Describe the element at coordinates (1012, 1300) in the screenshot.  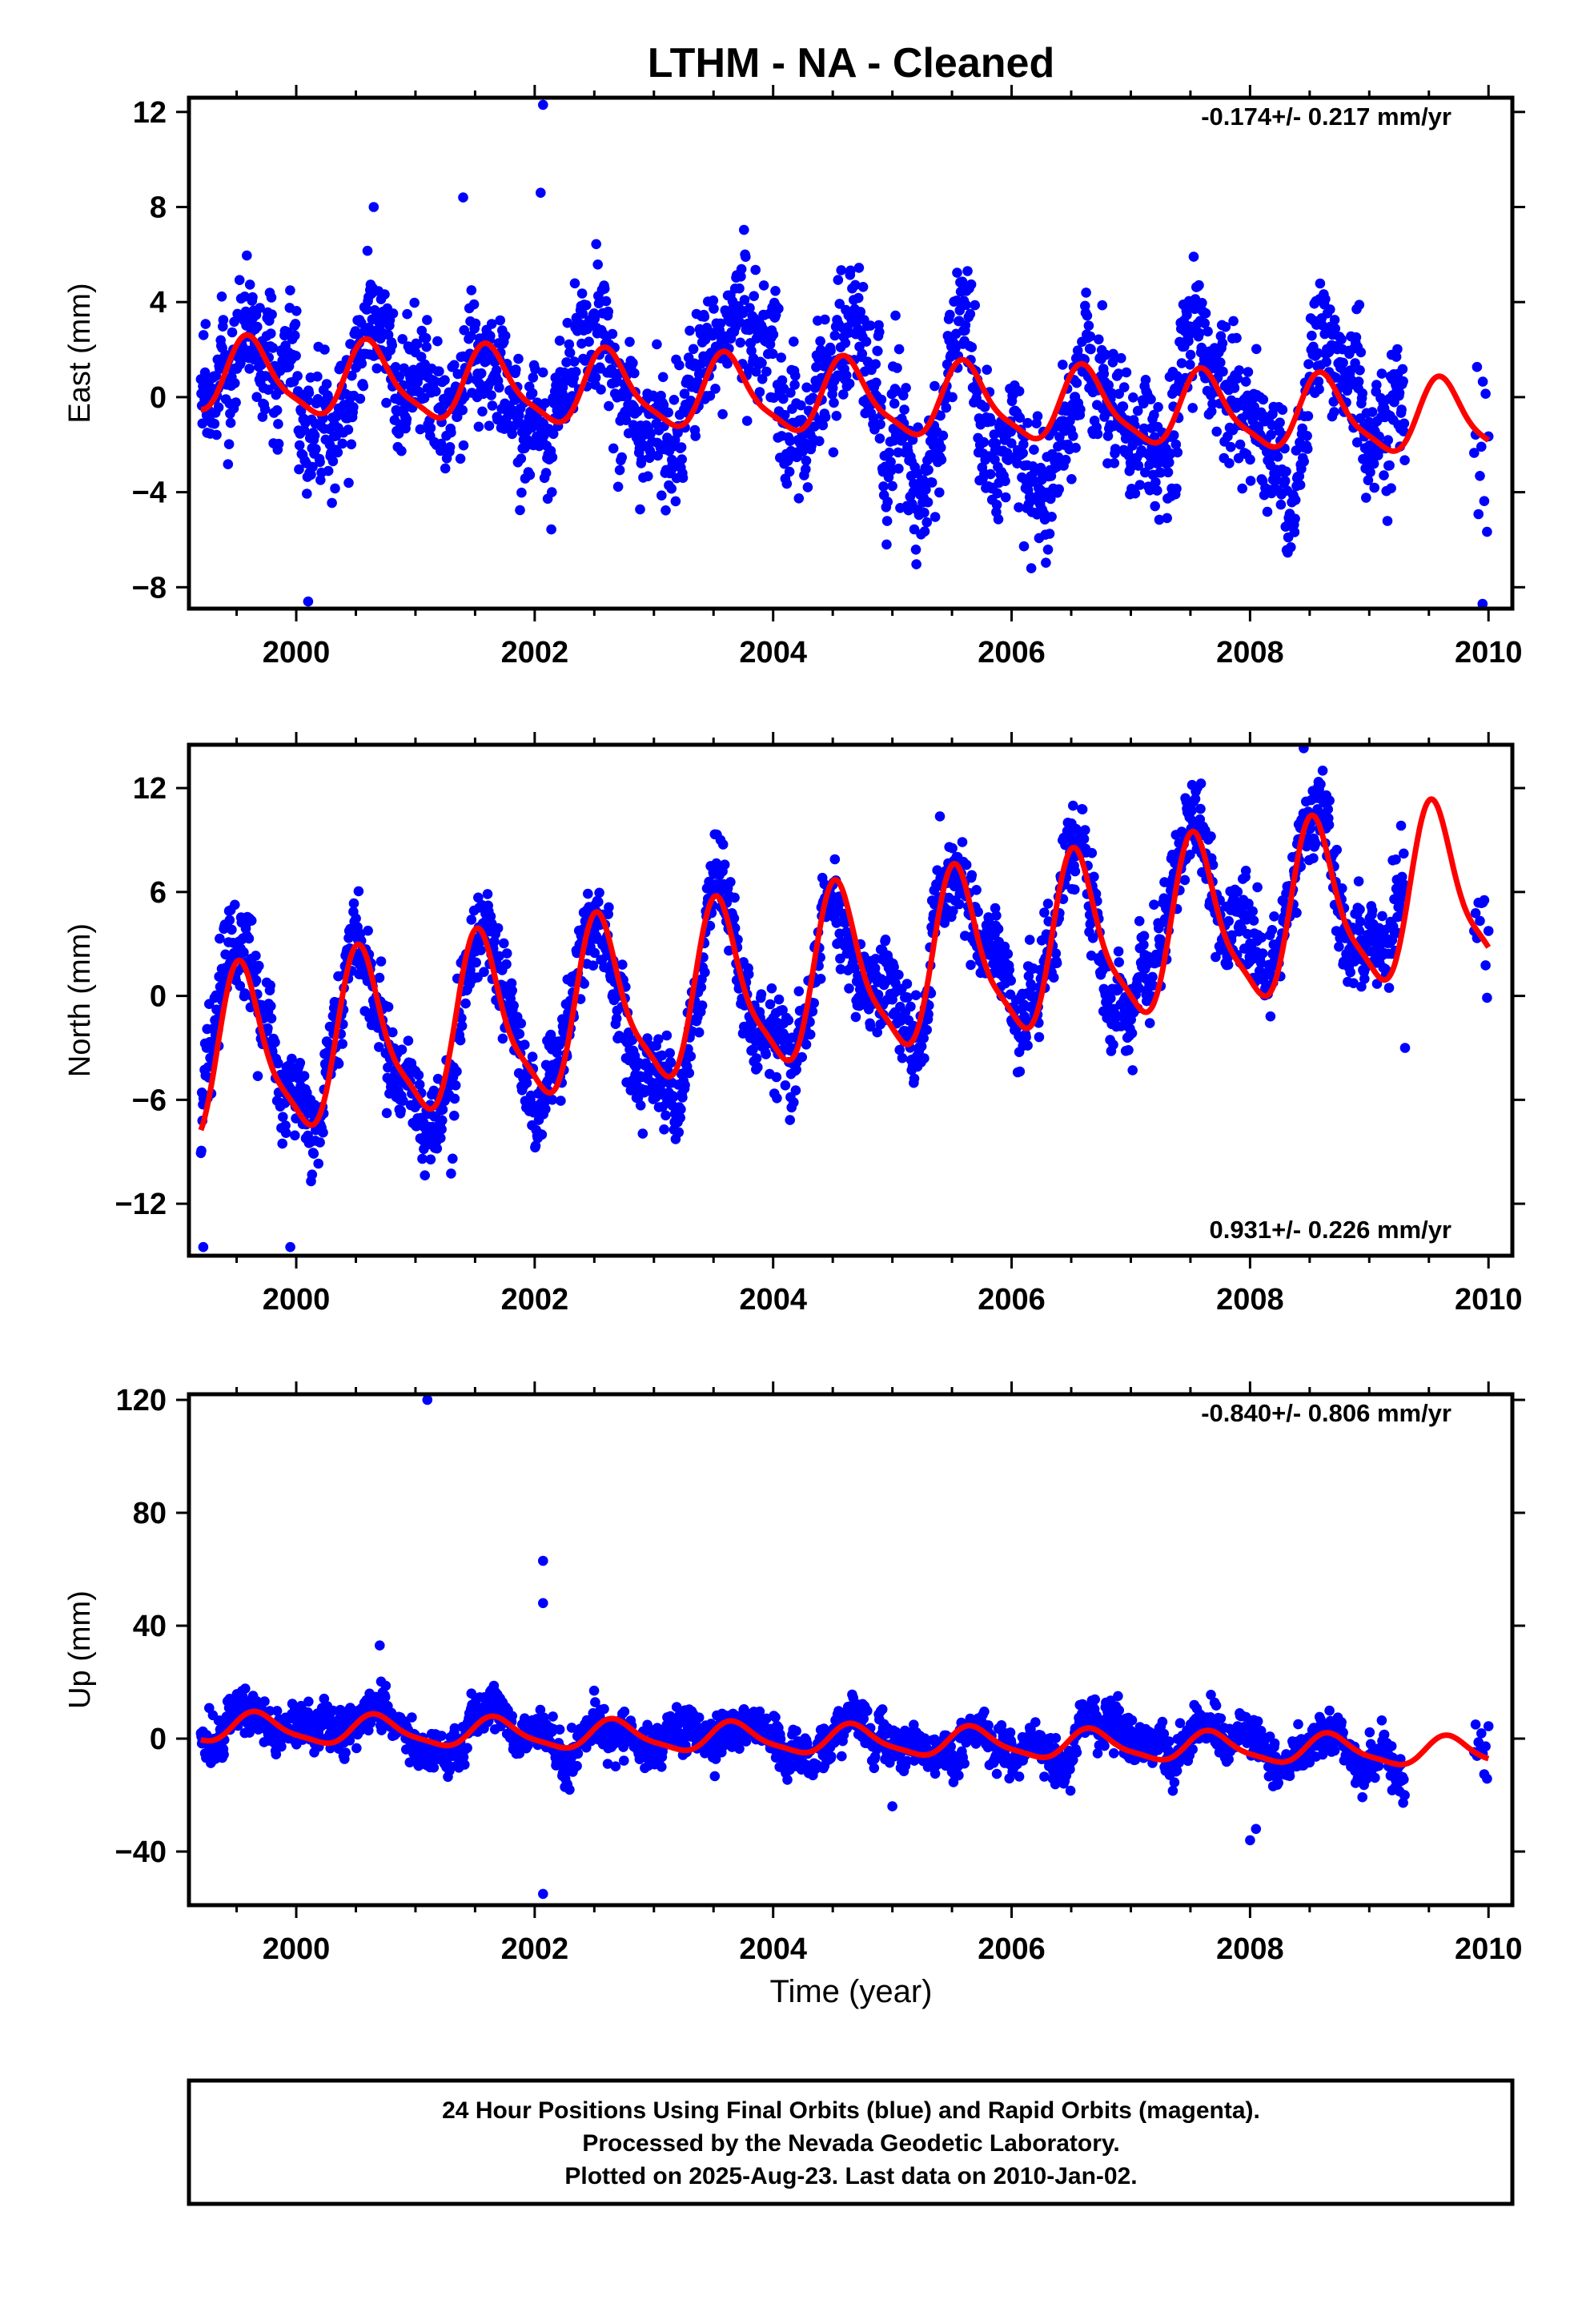
I see `x-tick-label: 2006` at that location.